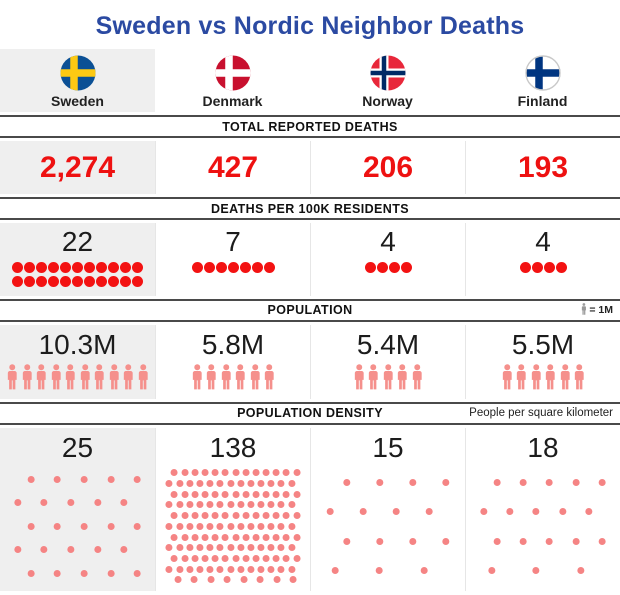 The height and width of the screenshot is (595, 620). I want to click on denmark-flag-icon, so click(232, 72).